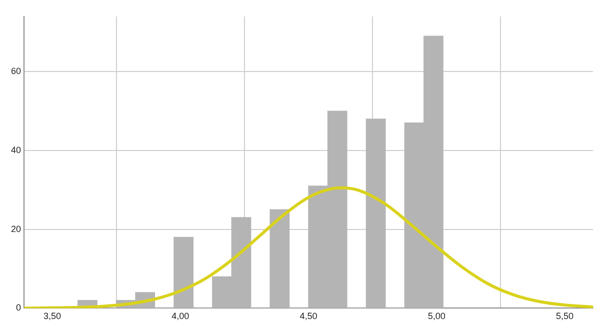  What do you see at coordinates (16, 149) in the screenshot?
I see `y-tick-label: 40` at bounding box center [16, 149].